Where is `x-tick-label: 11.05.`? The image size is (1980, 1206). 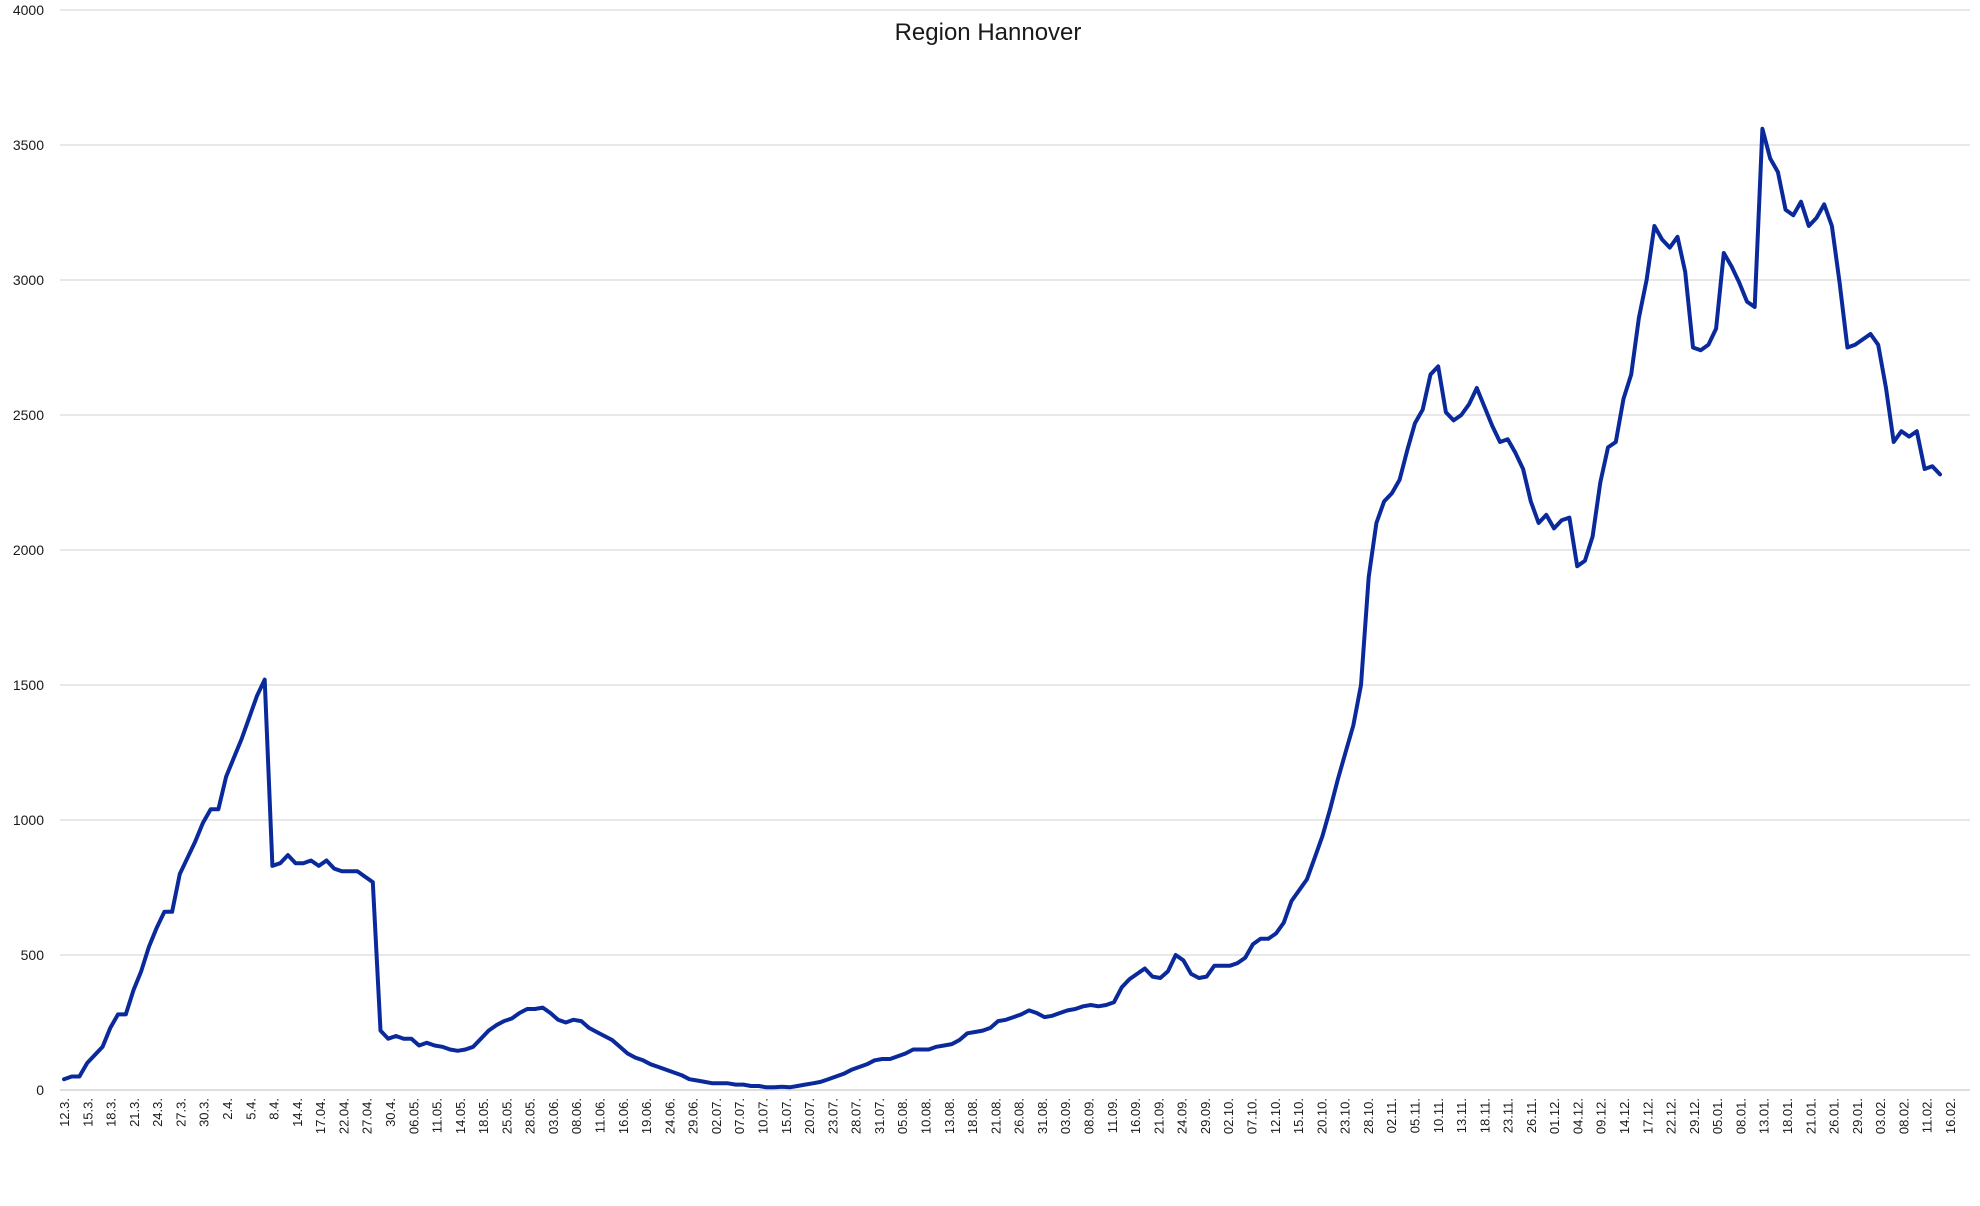 x-tick-label: 11.05. is located at coordinates (437, 1115).